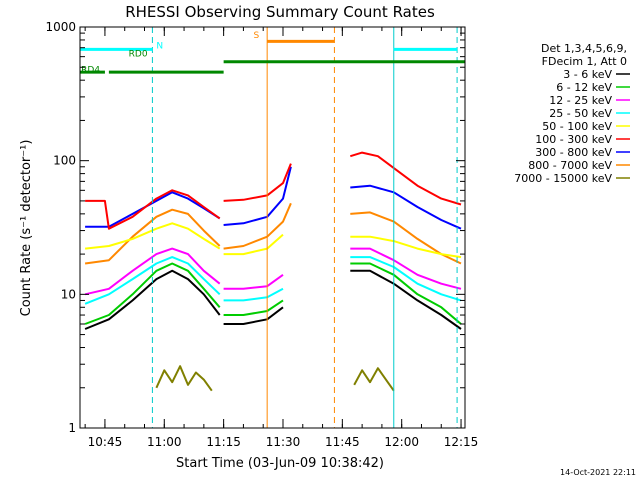 Image resolution: width=640 pixels, height=480 pixels. I want to click on y-tick-label-10: 10, so click(68, 294).